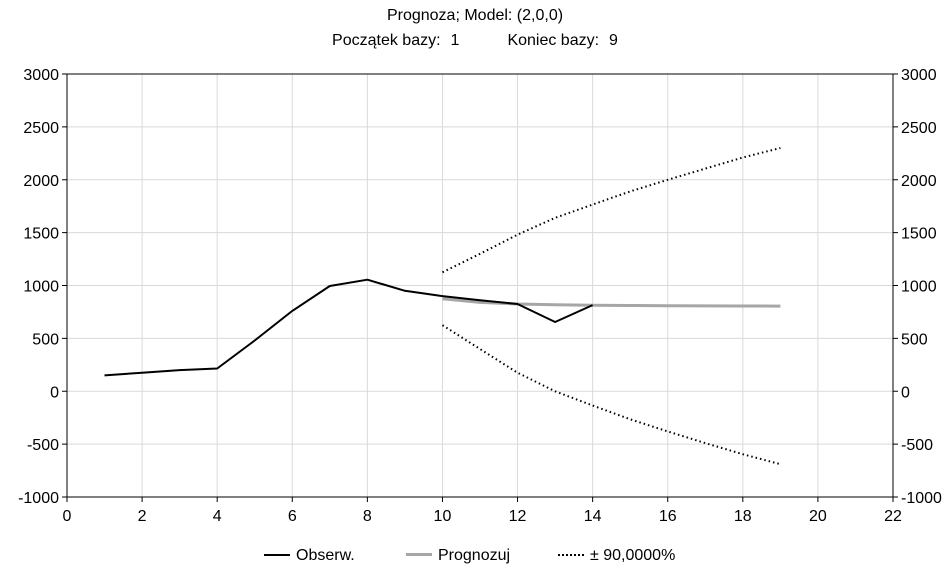 The image size is (950, 571). I want to click on x-tick-label: 0, so click(67, 516).